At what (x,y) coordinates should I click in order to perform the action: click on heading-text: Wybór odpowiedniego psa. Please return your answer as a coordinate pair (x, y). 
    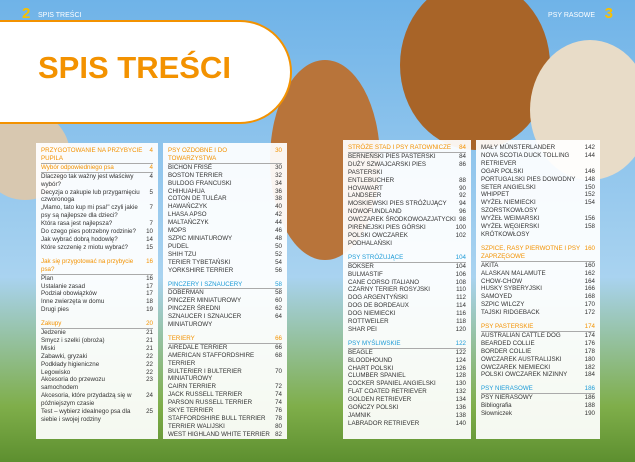
    Looking at the image, I should click on (77, 167).